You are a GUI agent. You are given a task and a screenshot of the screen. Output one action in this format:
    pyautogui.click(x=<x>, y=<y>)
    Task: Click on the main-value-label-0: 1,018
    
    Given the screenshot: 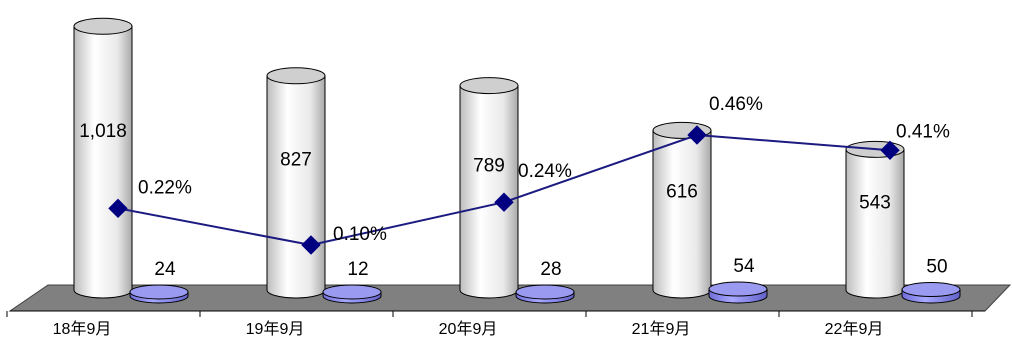 What is the action you would take?
    pyautogui.click(x=103, y=131)
    